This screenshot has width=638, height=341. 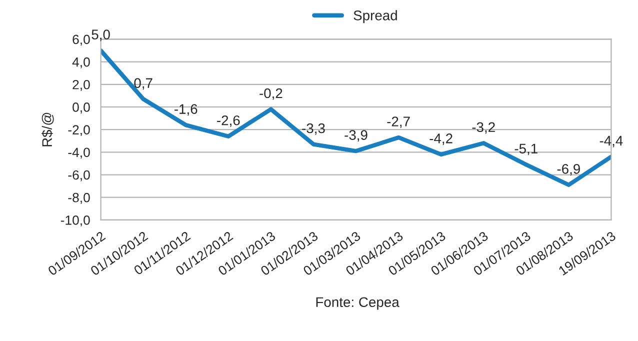 What do you see at coordinates (398, 122) in the screenshot?
I see `data-label: -2,7` at bounding box center [398, 122].